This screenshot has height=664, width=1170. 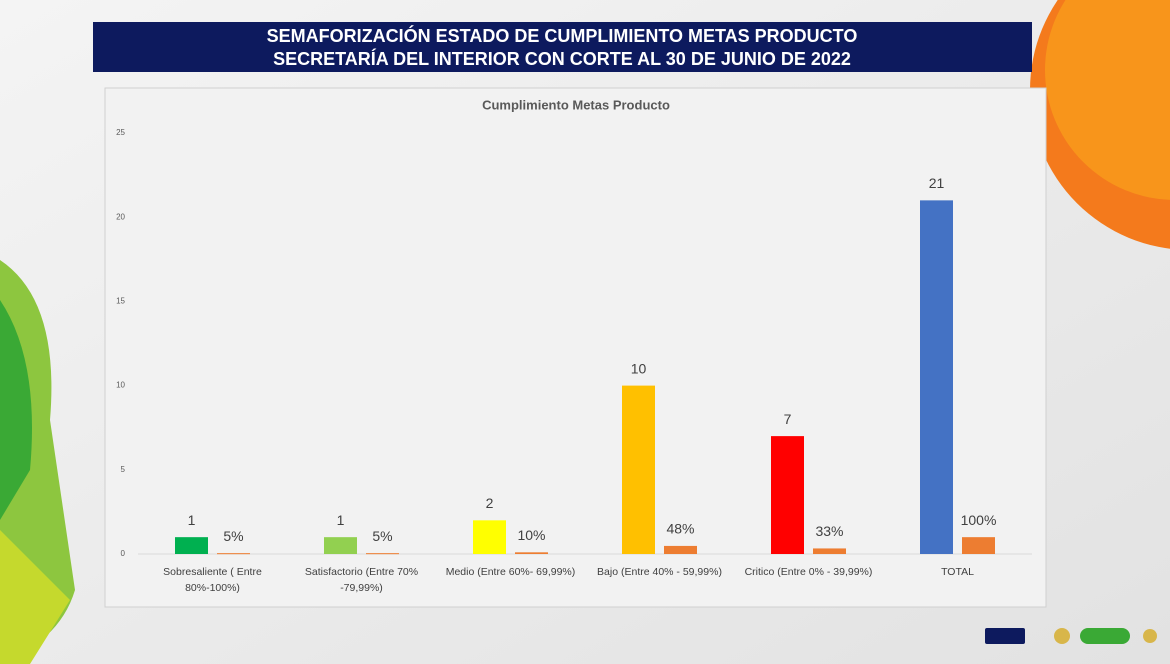 I want to click on data-label: 10, so click(x=639, y=368).